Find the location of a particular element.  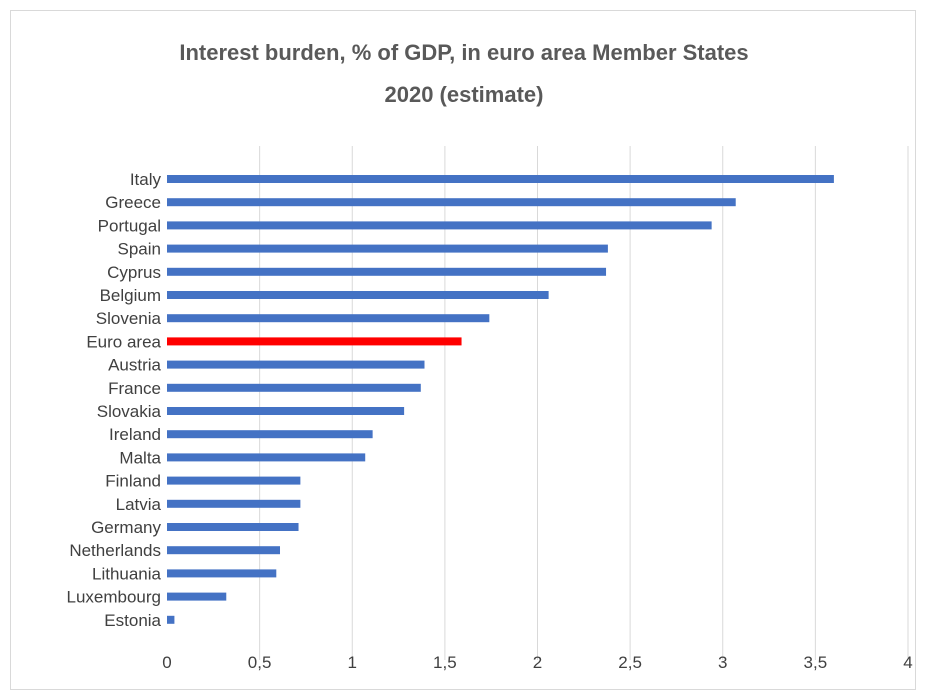

bar-spain is located at coordinates (387, 248).